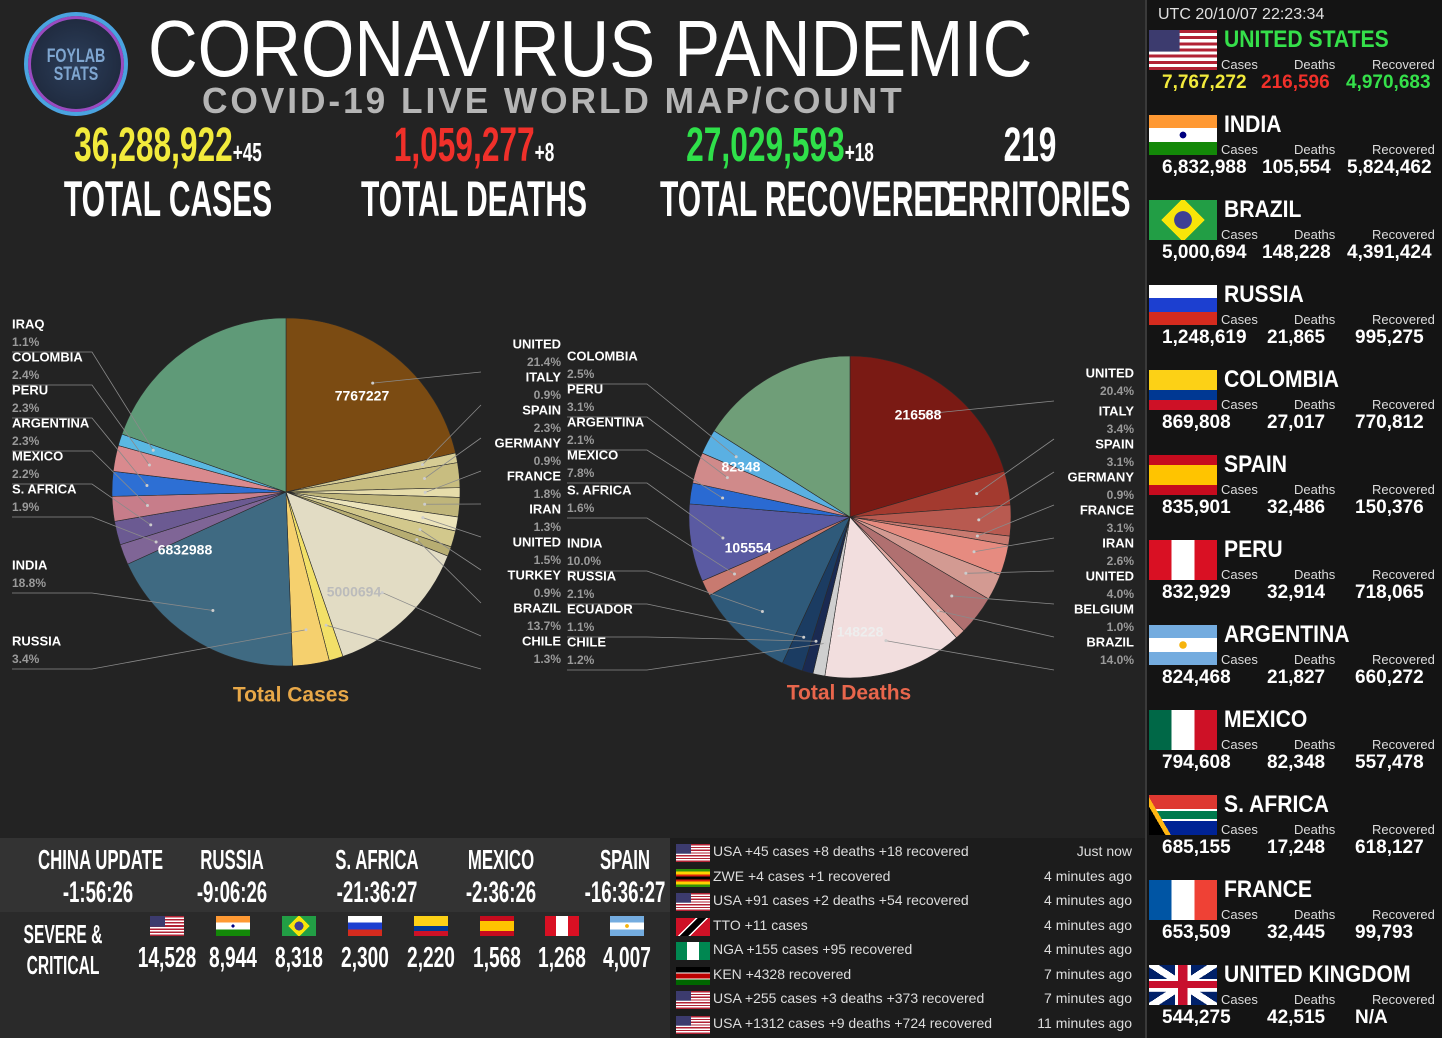 The height and width of the screenshot is (1038, 1442). I want to click on slice-percent: 13.7%, so click(544, 626).